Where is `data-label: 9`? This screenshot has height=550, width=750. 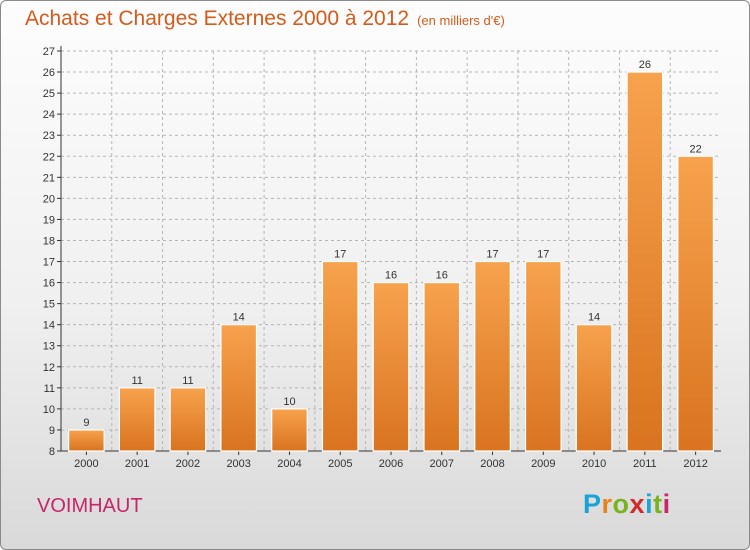 data-label: 9 is located at coordinates (86, 423).